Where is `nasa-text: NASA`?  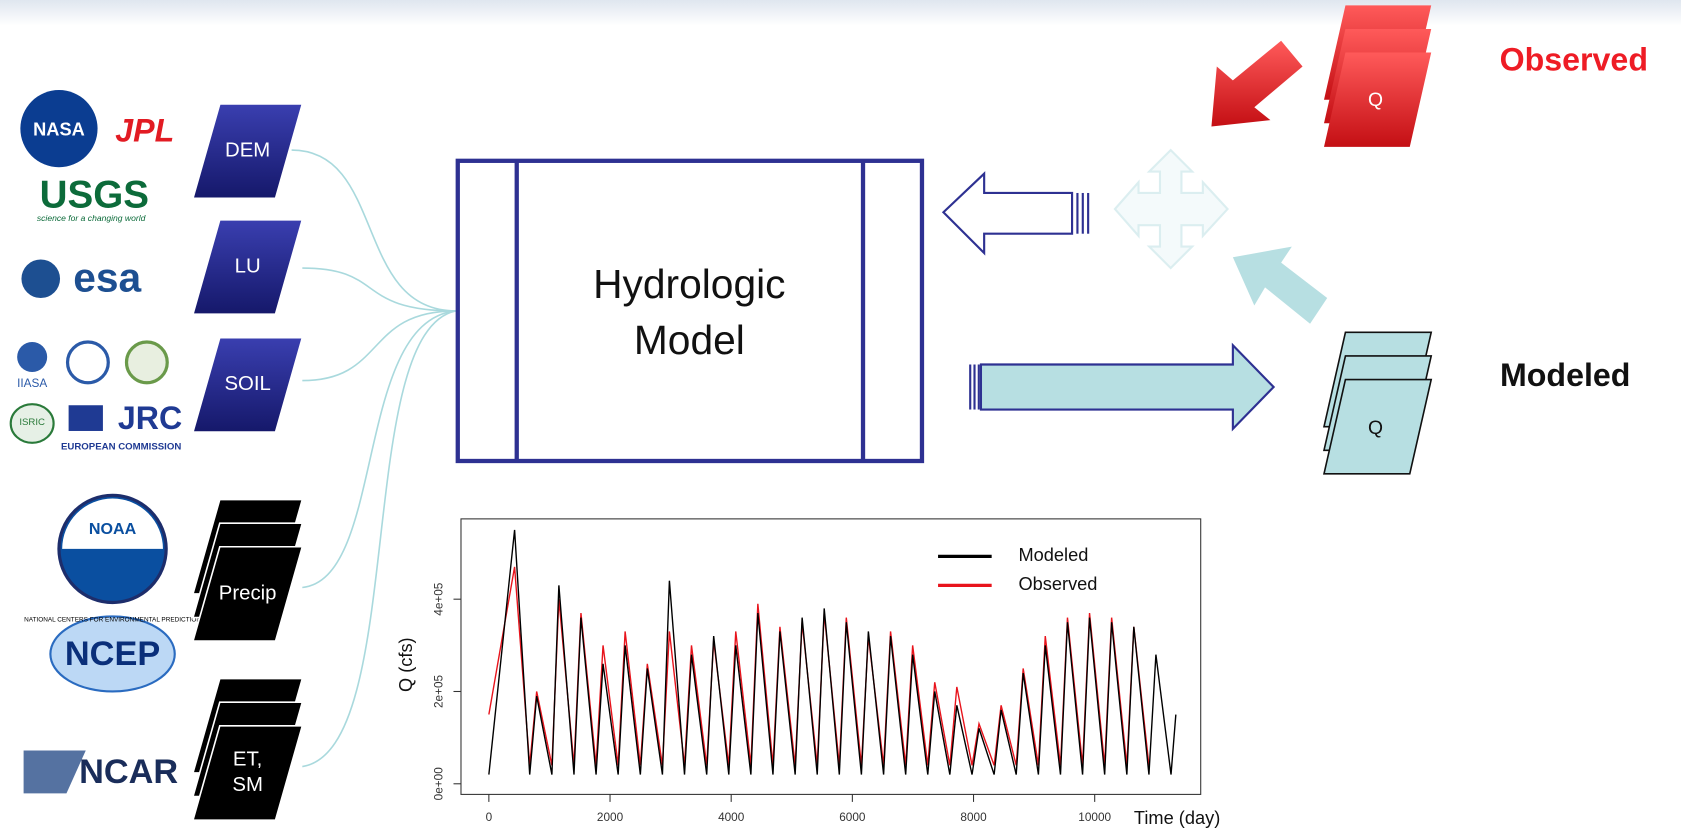 nasa-text: NASA is located at coordinates (59, 130).